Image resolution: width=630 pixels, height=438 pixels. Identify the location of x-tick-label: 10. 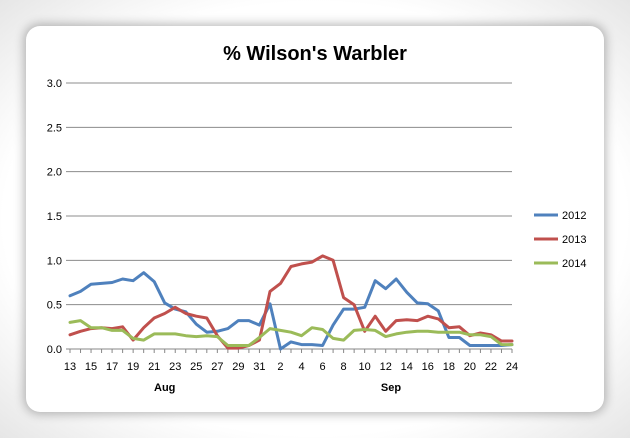
(365, 367).